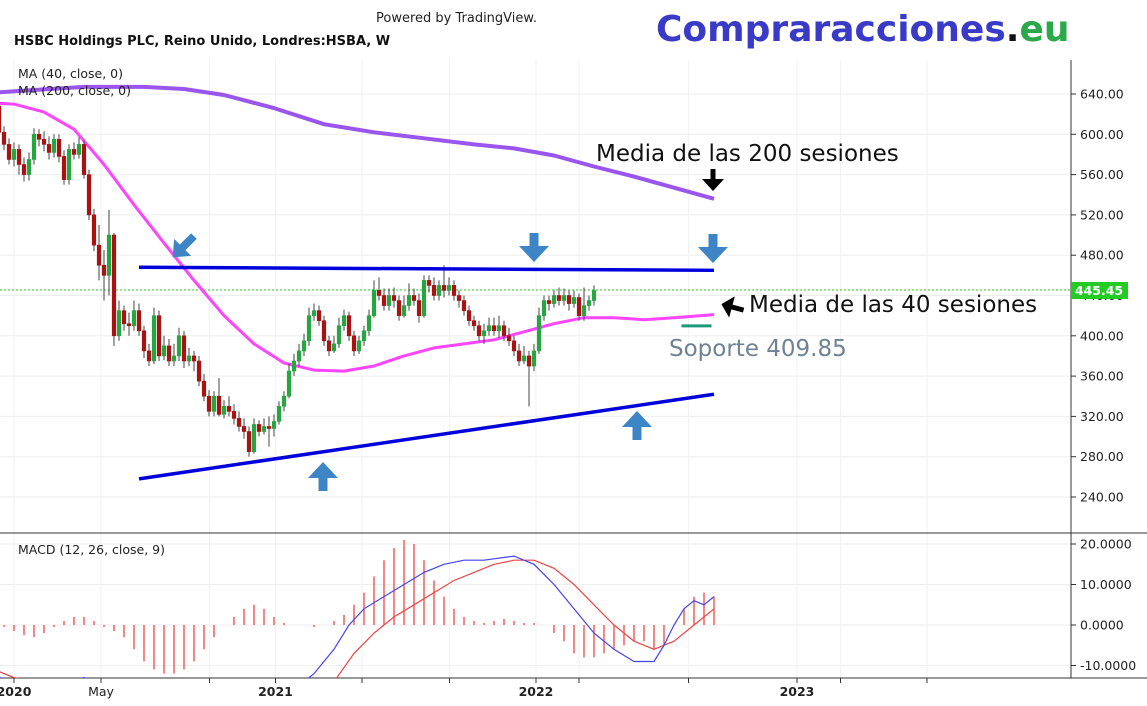 Image resolution: width=1147 pixels, height=706 pixels. Describe the element at coordinates (74, 90) in the screenshot. I see `ma200-legend: MA (200, close, 0)` at that location.